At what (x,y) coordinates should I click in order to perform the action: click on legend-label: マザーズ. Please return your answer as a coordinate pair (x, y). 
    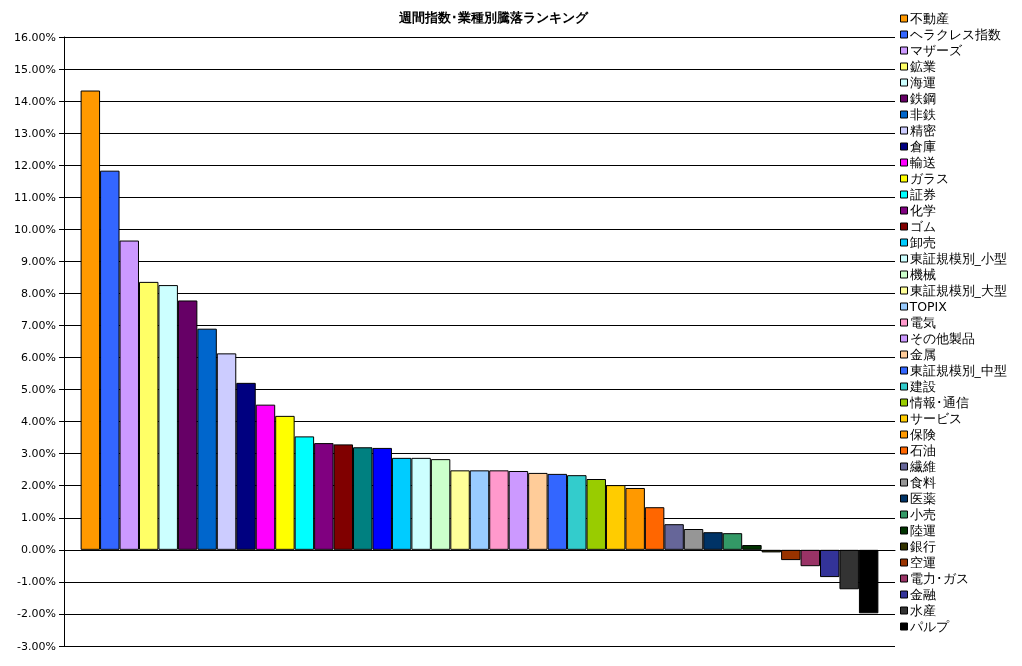
    Looking at the image, I should click on (936, 50).